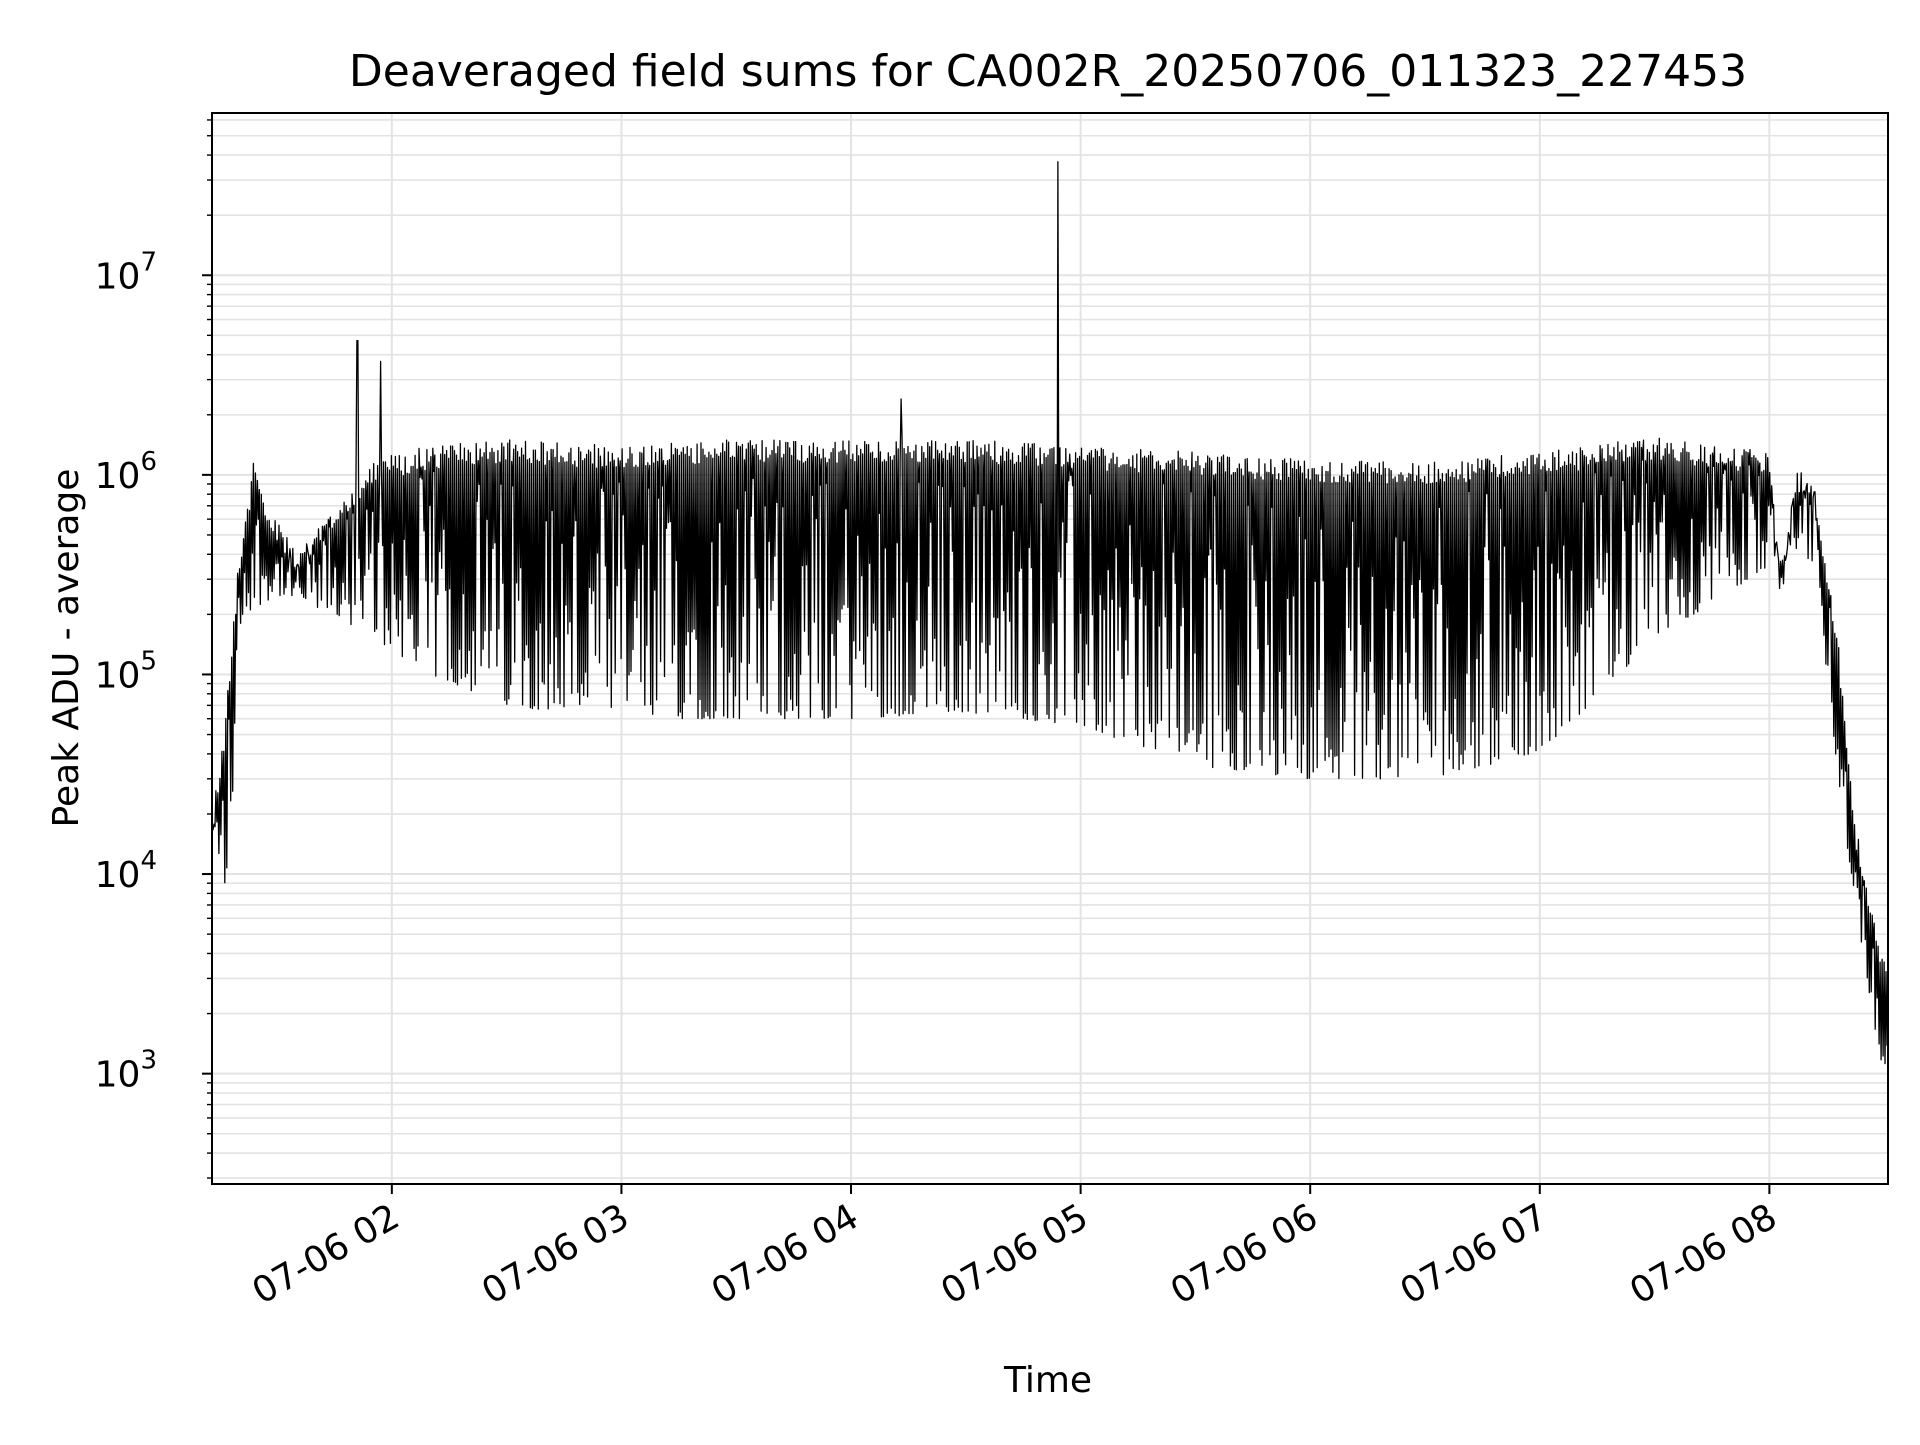 The width and height of the screenshot is (1920, 1445). What do you see at coordinates (148, 262) in the screenshot?
I see `y-tick-exponent: 7` at bounding box center [148, 262].